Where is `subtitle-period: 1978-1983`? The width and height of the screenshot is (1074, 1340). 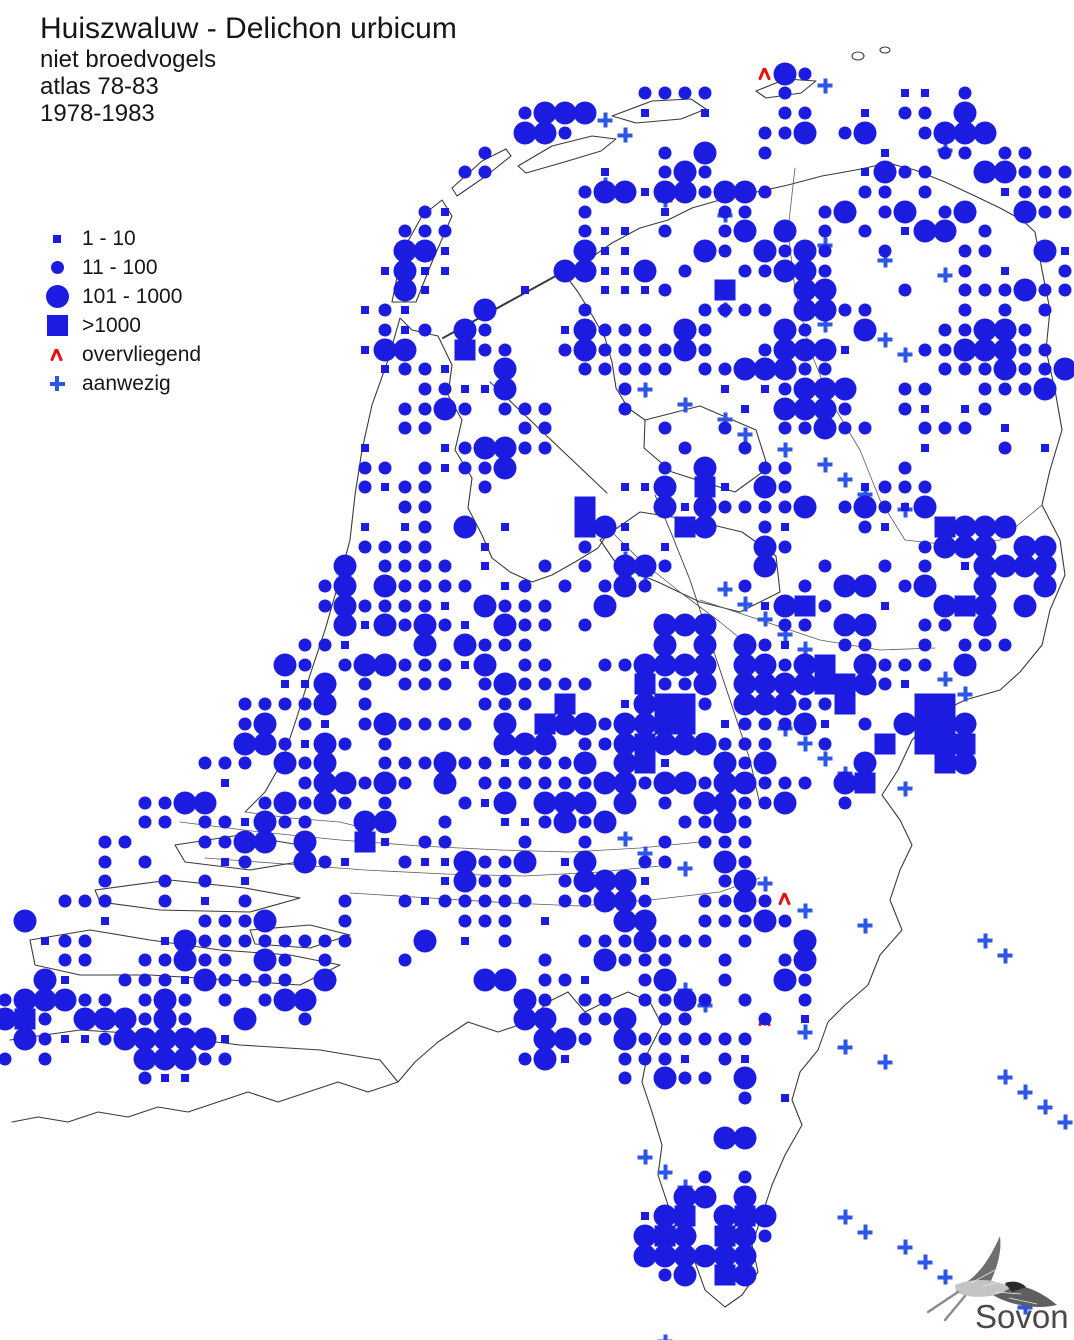 subtitle-period: 1978-1983 is located at coordinates (97, 113).